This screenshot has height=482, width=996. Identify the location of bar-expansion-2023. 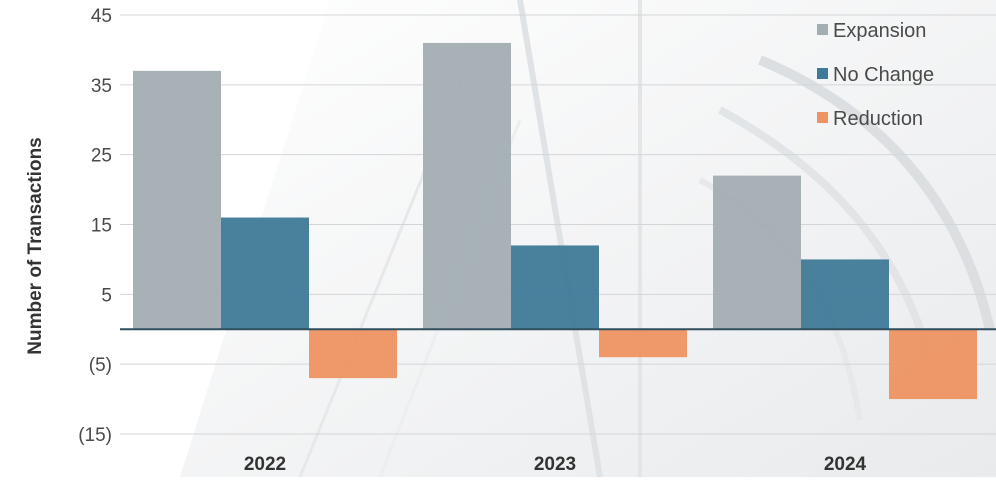
(467, 186).